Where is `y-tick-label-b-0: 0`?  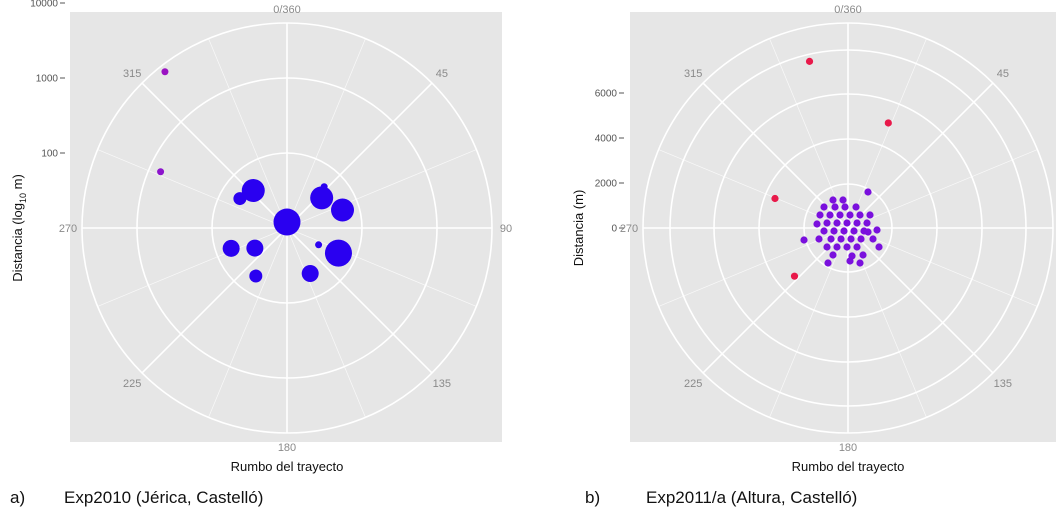 y-tick-label-b-0: 0 is located at coordinates (614, 229).